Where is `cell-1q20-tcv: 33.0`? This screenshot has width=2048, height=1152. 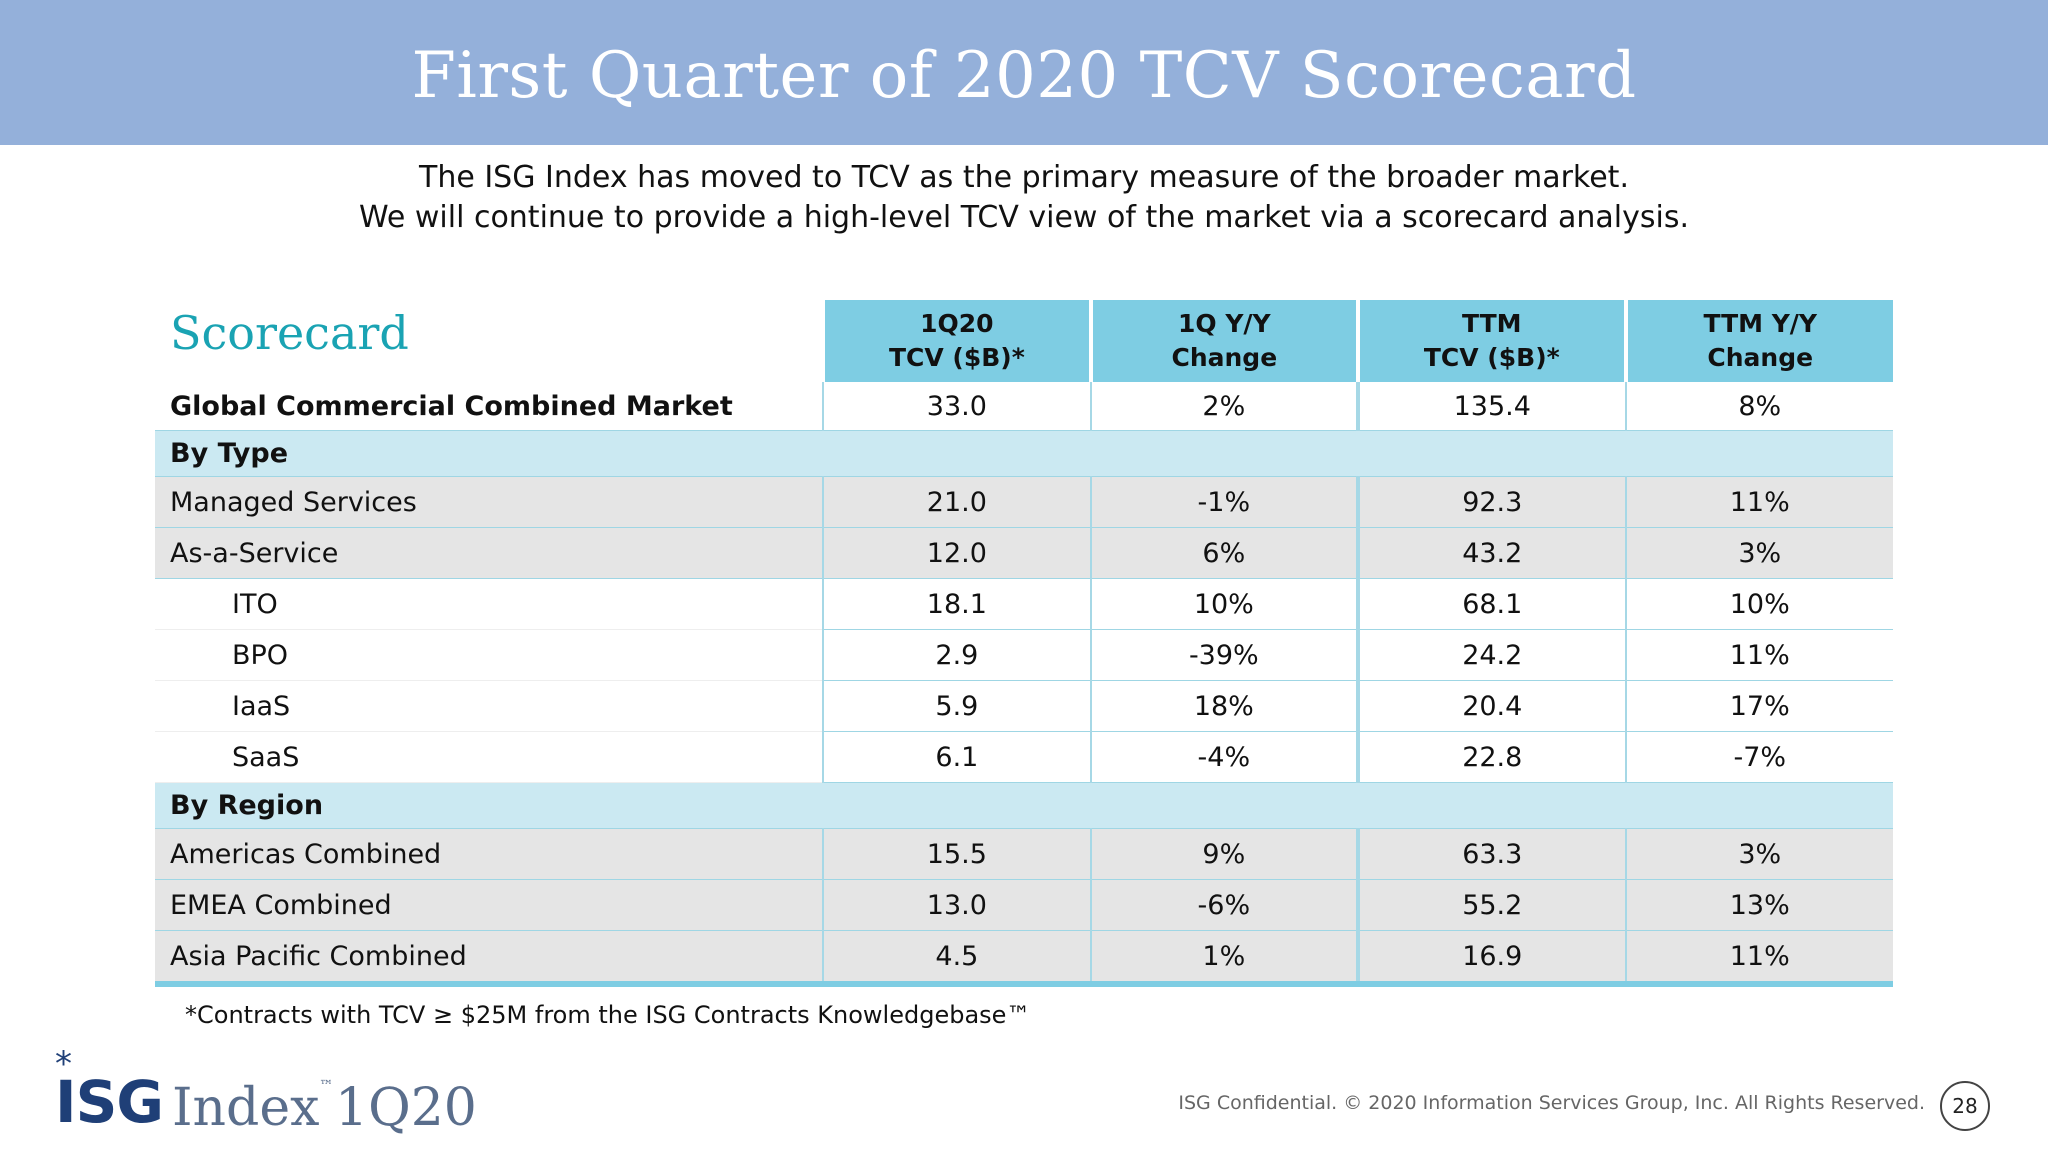
cell-1q20-tcv: 33.0 is located at coordinates (956, 406).